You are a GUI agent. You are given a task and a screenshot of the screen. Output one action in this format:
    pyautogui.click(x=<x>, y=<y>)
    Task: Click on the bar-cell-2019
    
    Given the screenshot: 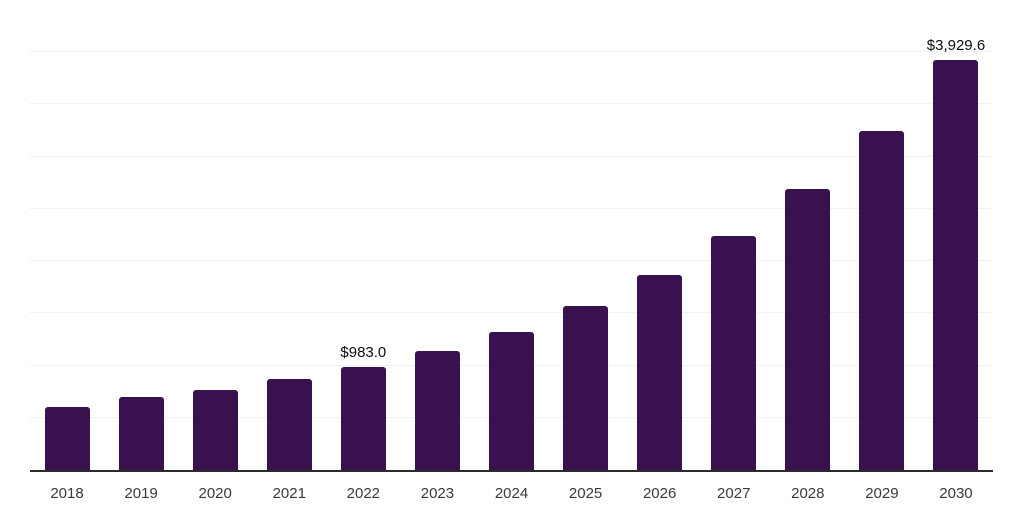 What is the action you would take?
    pyautogui.click(x=141, y=235)
    